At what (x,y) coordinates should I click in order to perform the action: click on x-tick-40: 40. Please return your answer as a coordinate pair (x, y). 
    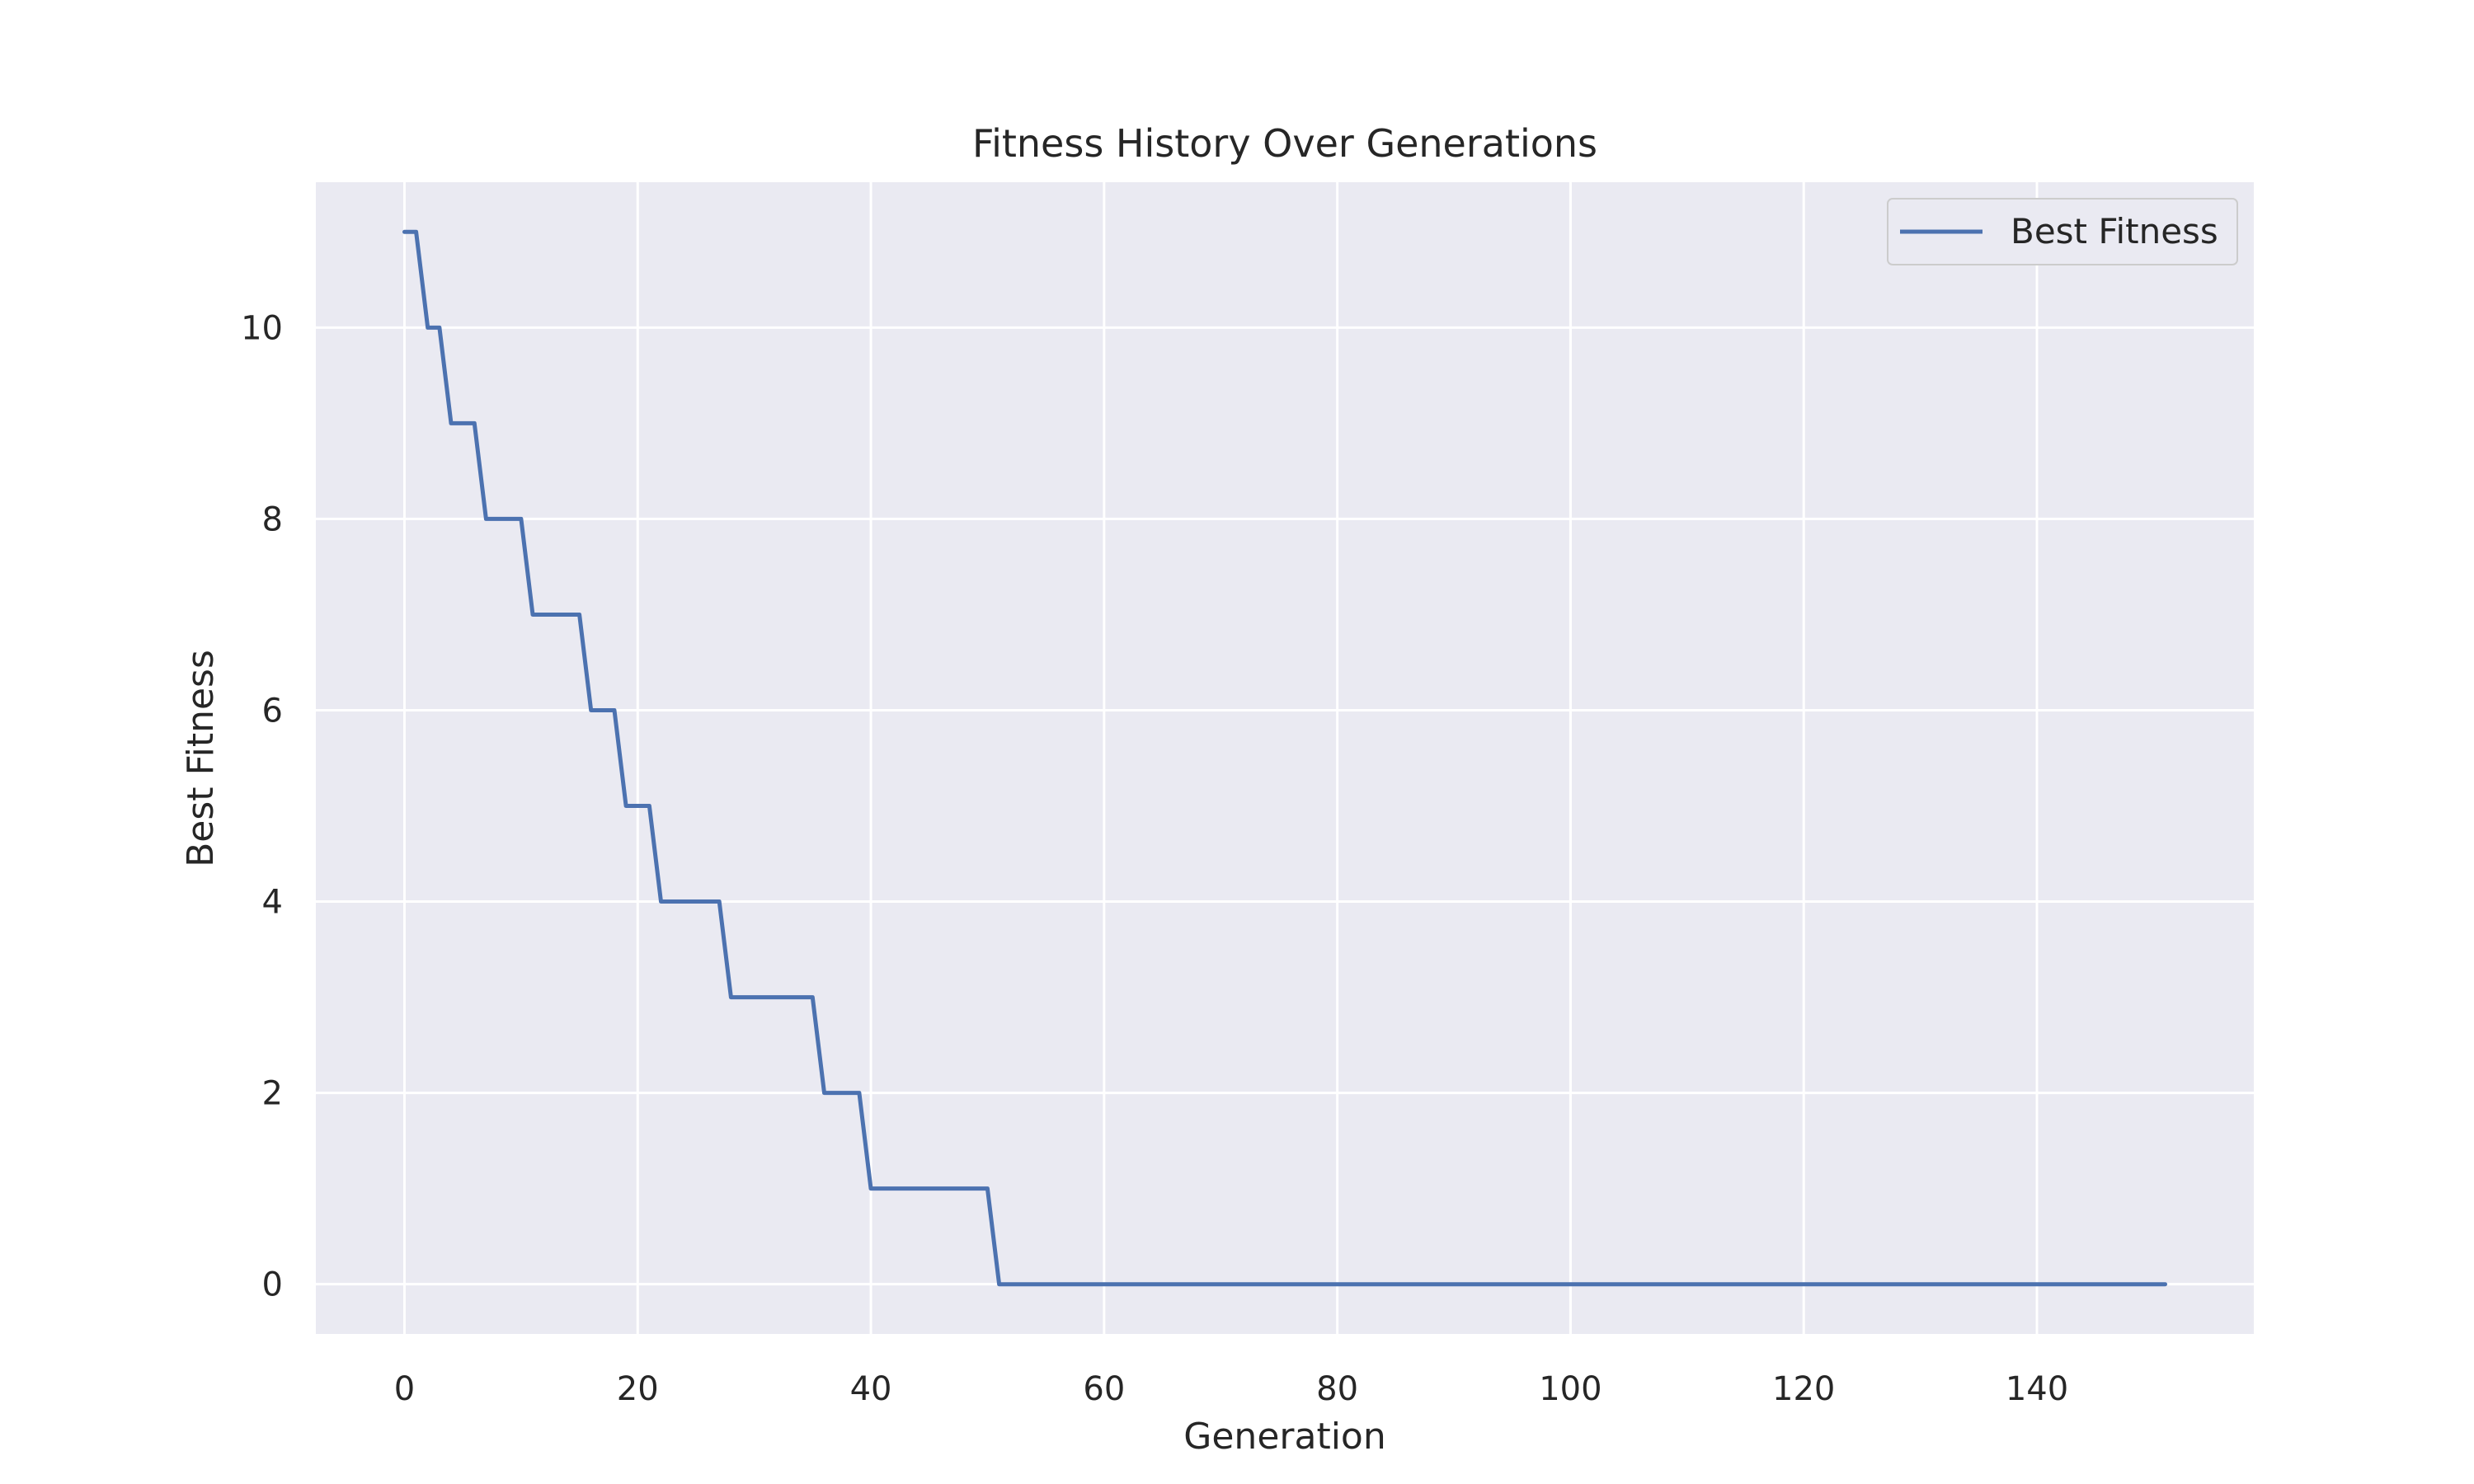
    Looking at the image, I should click on (871, 1389).